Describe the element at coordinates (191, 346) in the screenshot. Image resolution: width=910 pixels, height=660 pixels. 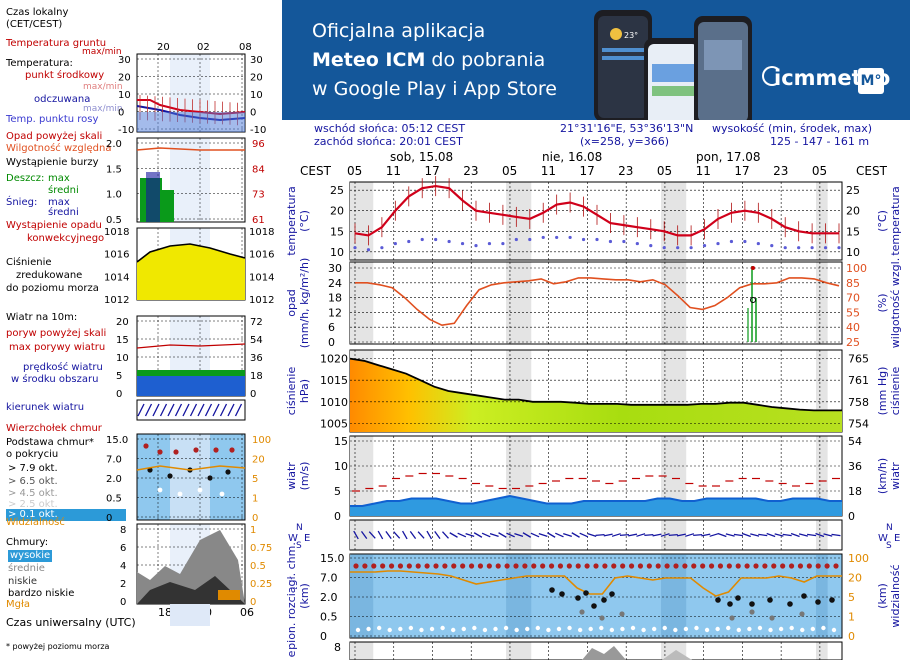
I see `legend-gust-line` at that location.